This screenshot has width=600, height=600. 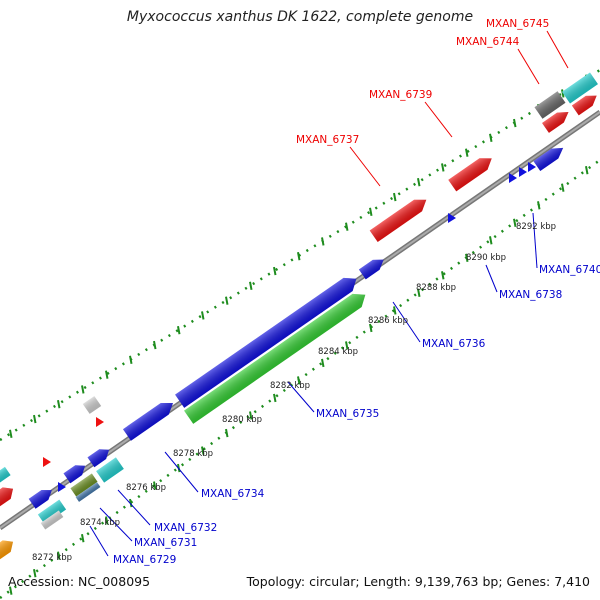 What do you see at coordinates (242, 420) in the screenshot?
I see `kbp-label: 8280 kbp` at bounding box center [242, 420].